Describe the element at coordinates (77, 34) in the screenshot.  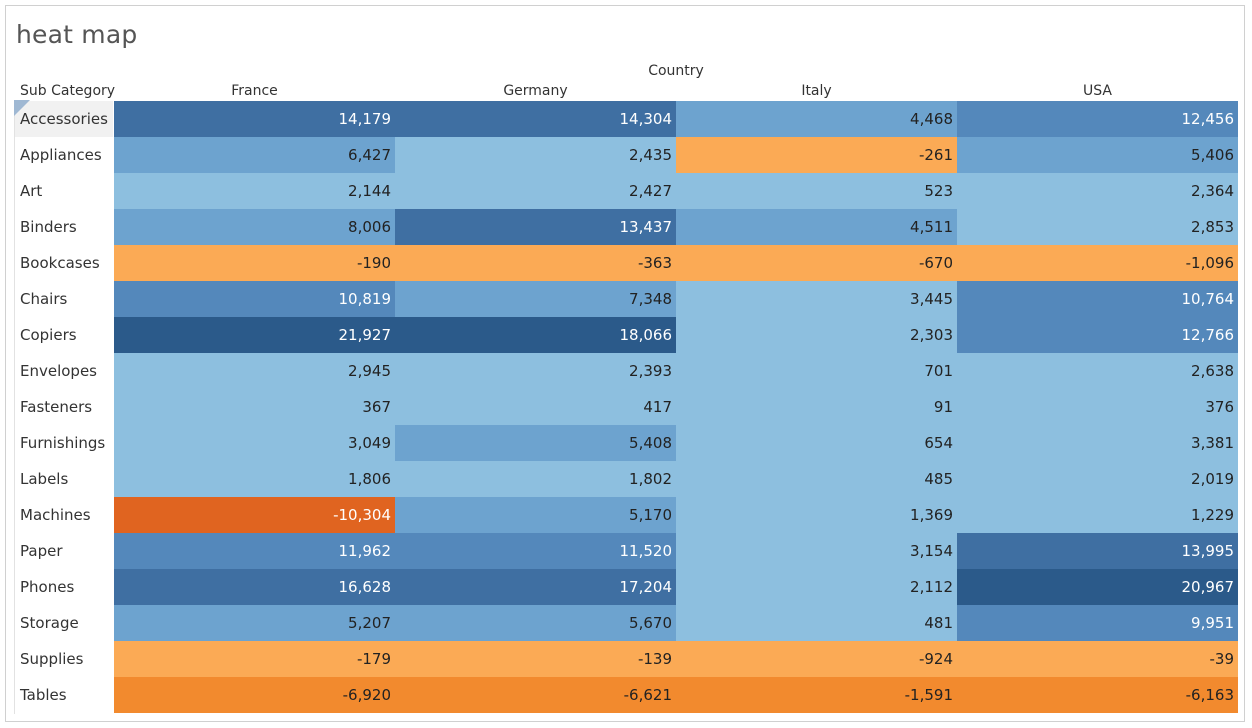
I see `chart-title: heat map` at that location.